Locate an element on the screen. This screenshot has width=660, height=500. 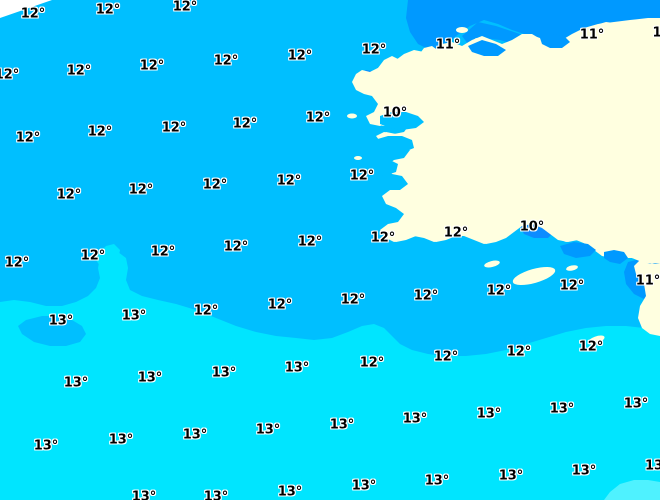
water-band-12-island-southwest is located at coordinates (52, 331).